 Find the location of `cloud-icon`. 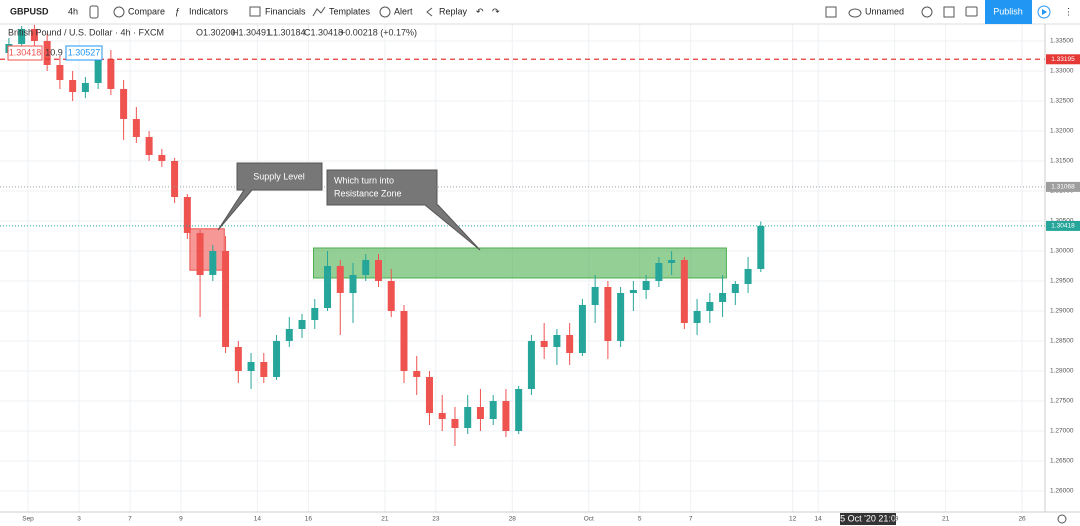

cloud-icon is located at coordinates (855, 13).